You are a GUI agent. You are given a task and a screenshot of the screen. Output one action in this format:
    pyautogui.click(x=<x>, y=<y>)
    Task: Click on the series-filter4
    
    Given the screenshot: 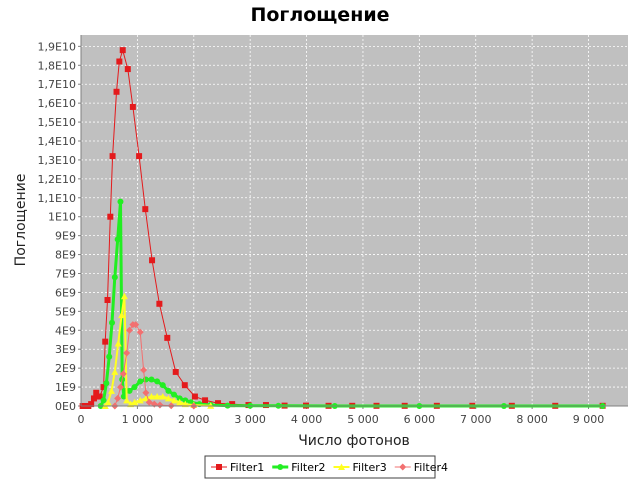 What is the action you would take?
    pyautogui.click(x=154, y=365)
    